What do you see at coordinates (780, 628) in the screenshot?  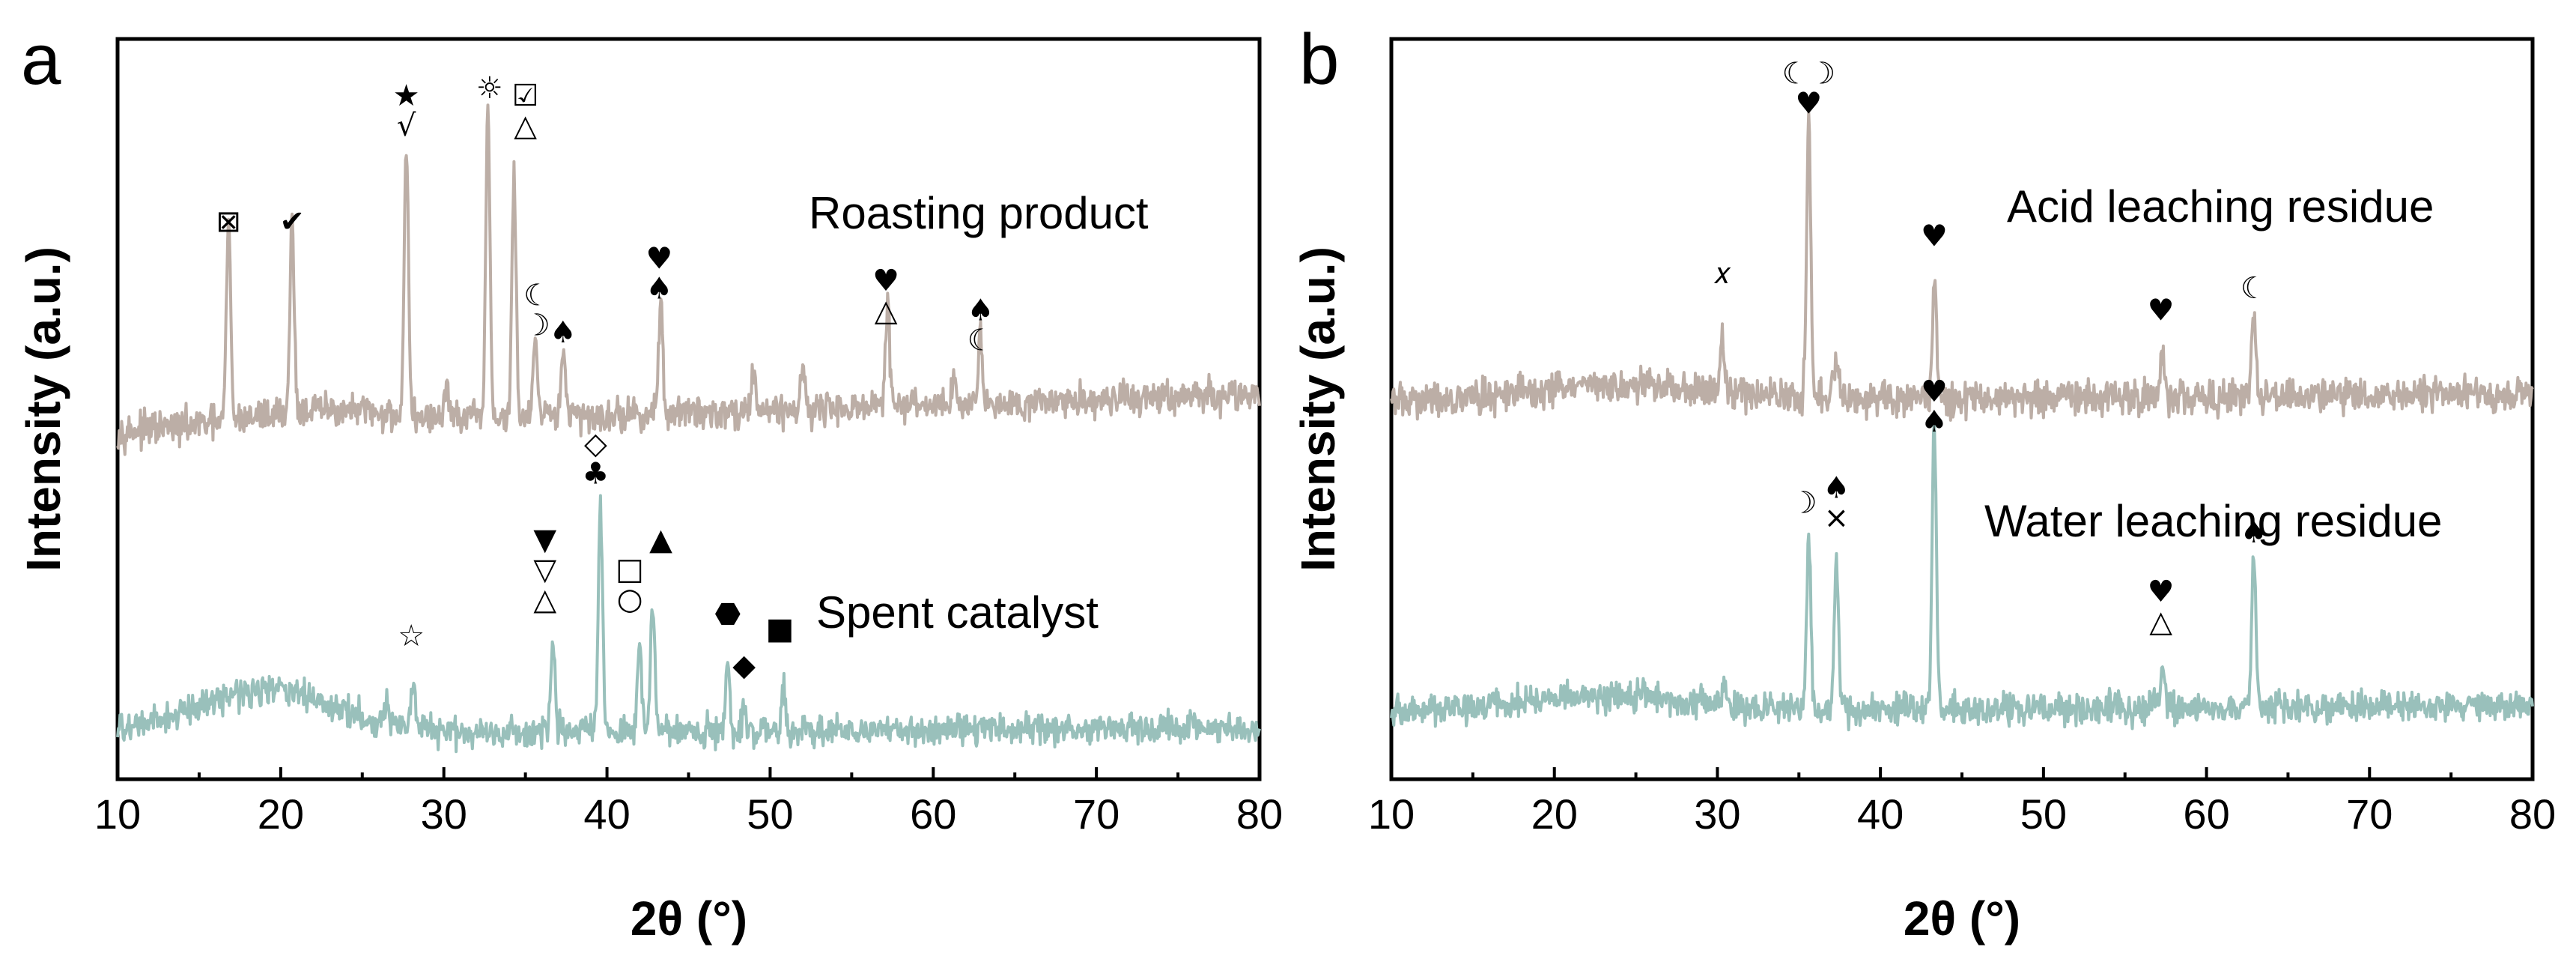 I see `peak-marker: ■` at bounding box center [780, 628].